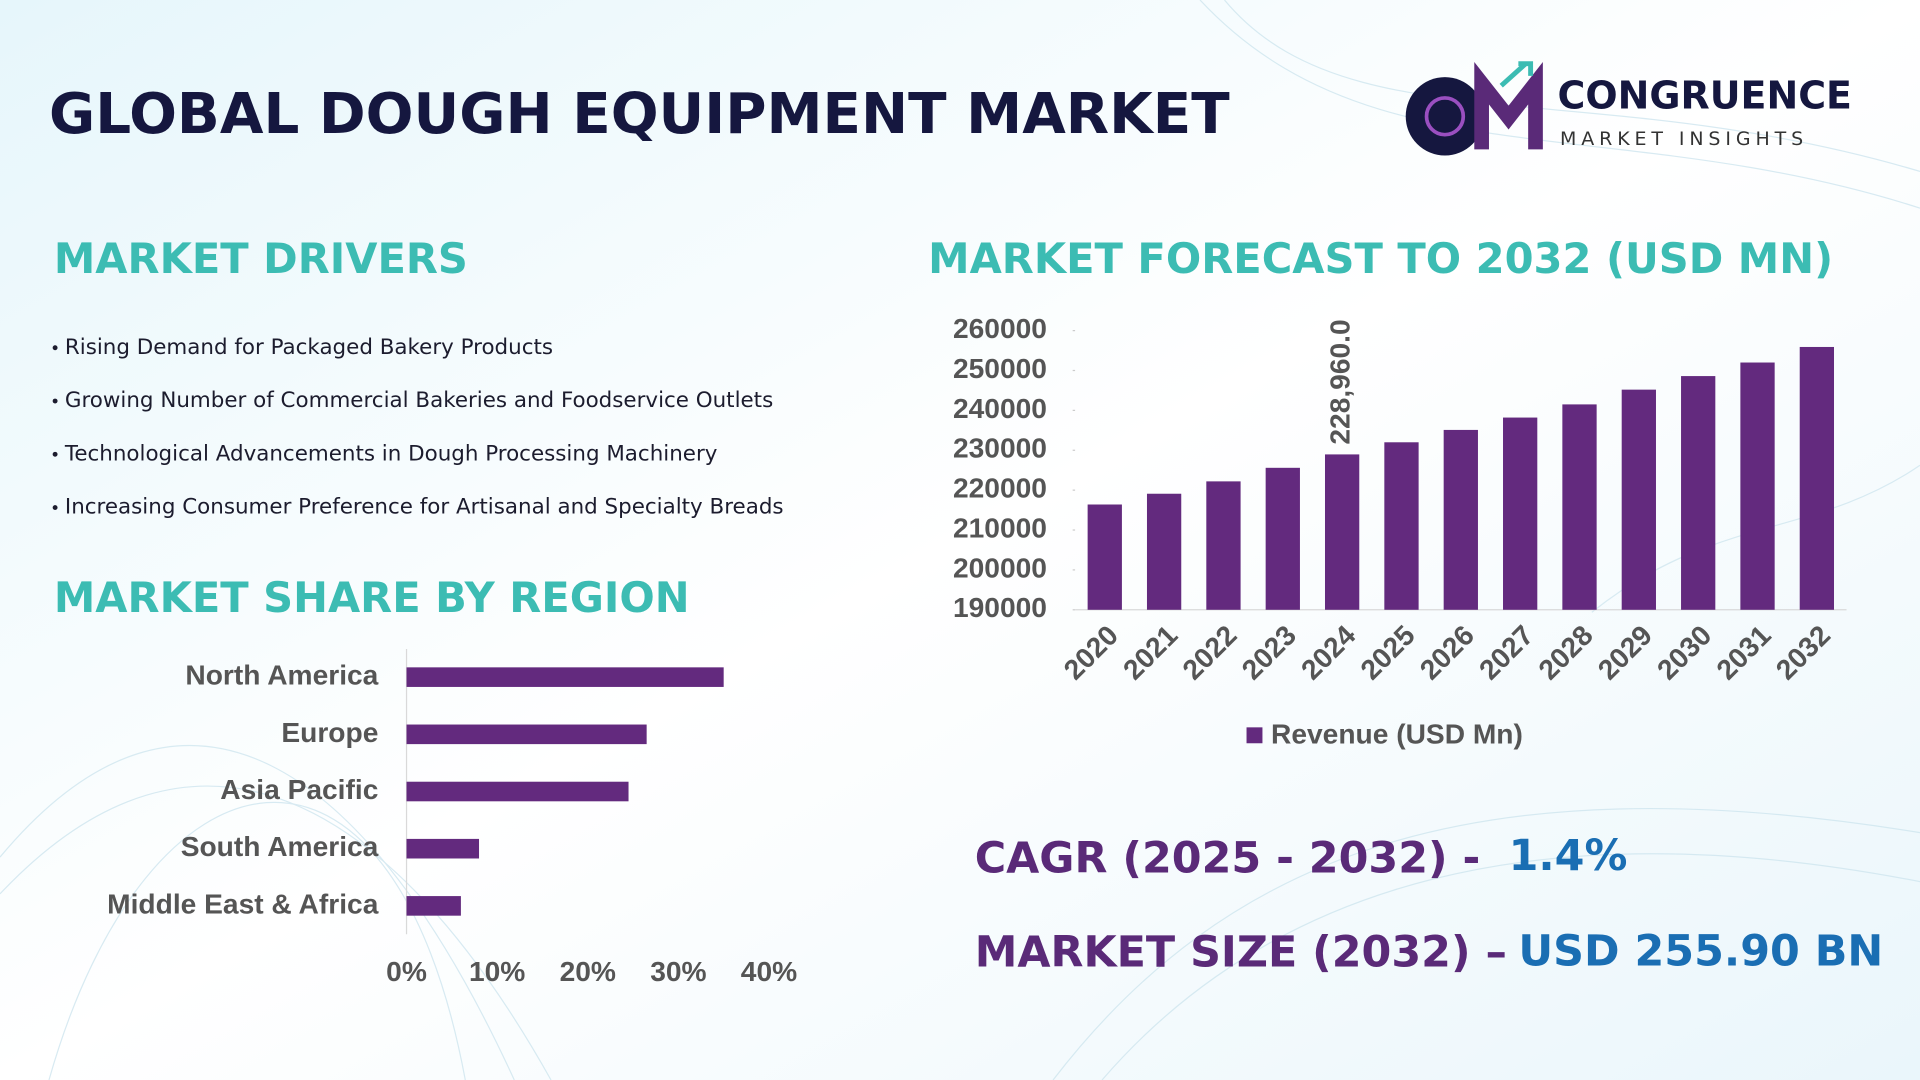  Describe the element at coordinates (372, 597) in the screenshot. I see `region-heading: MARKET SHARE BY REGION` at that location.